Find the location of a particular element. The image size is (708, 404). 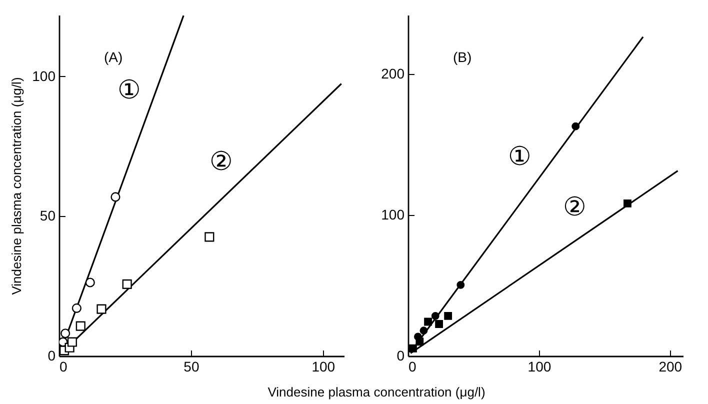

y-tick-label: 50 is located at coordinates (48, 216).